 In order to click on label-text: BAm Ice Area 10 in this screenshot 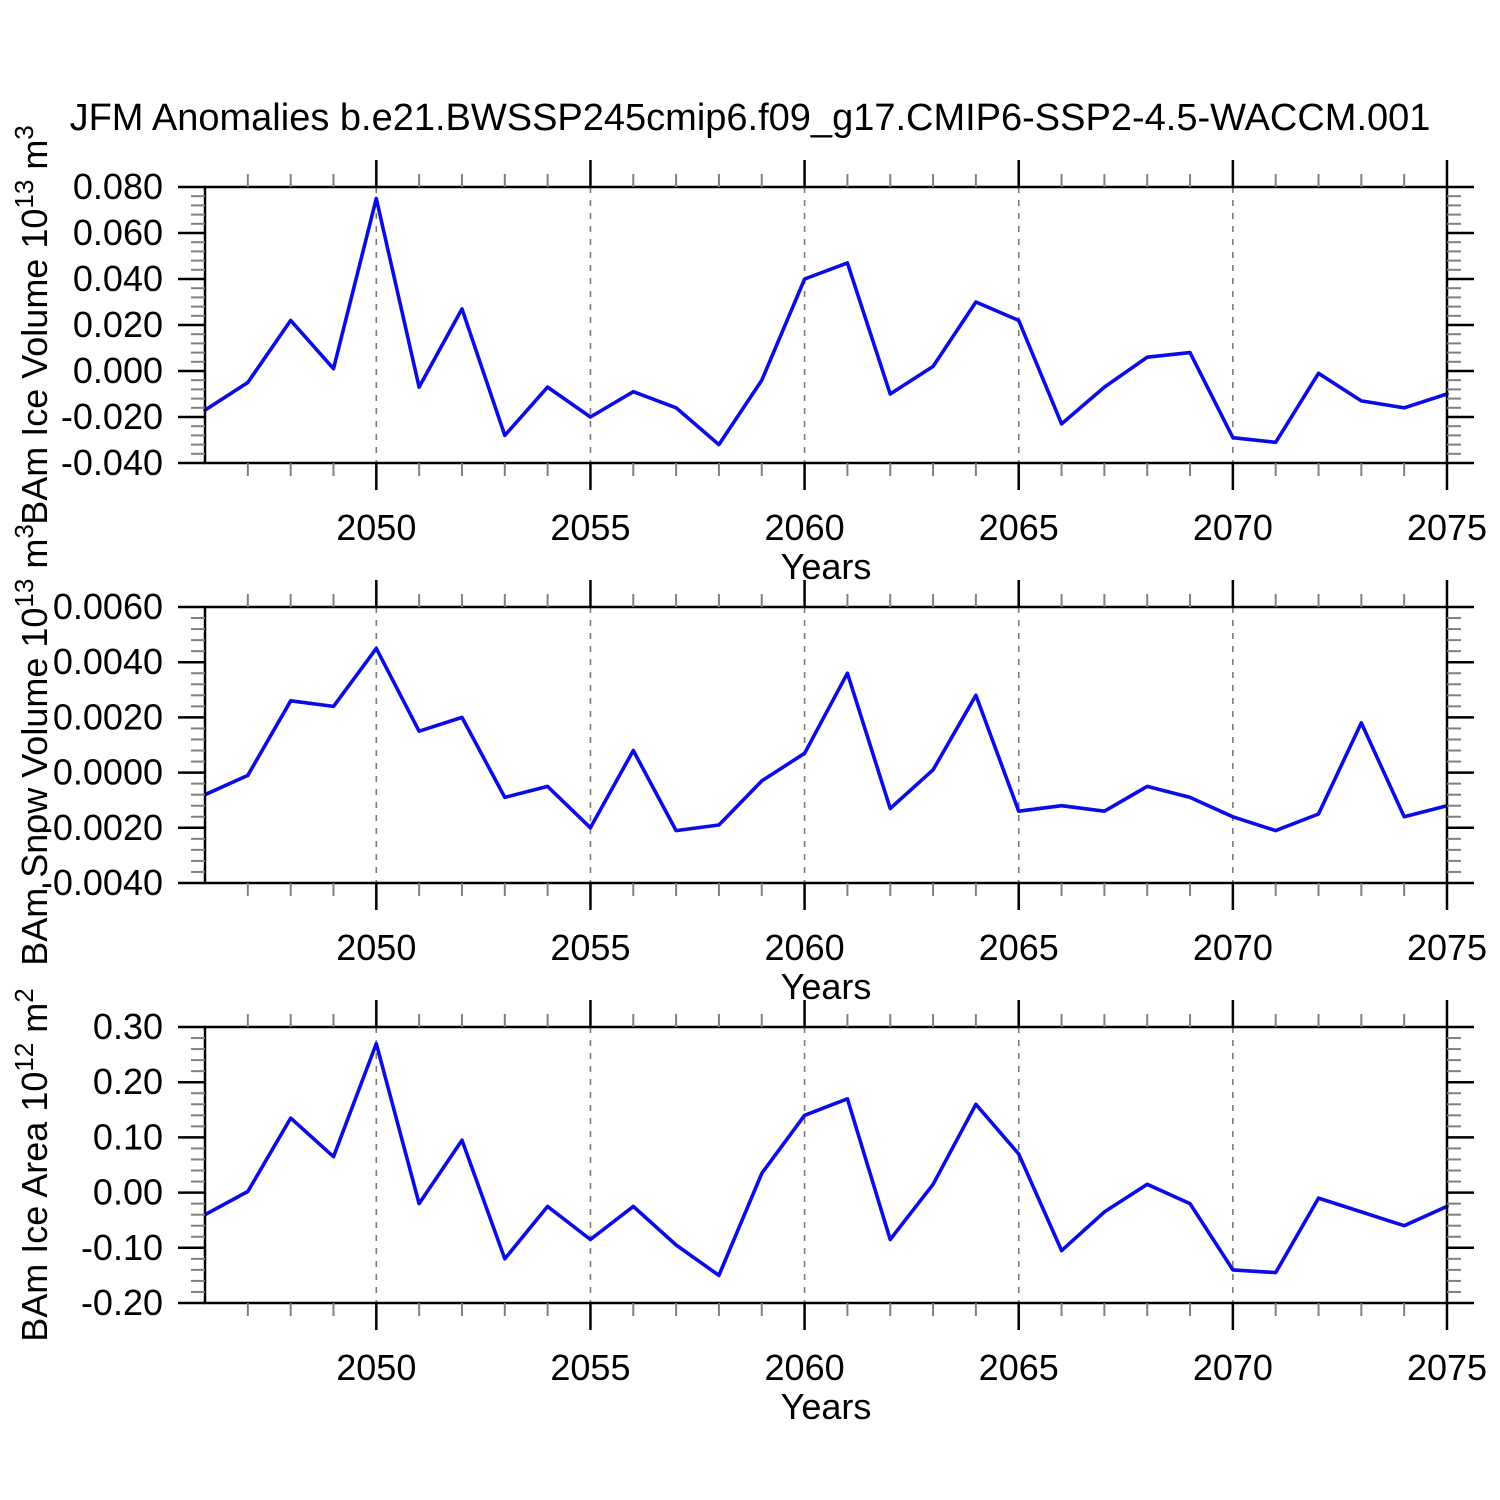, I will do `click(34, 1207)`.